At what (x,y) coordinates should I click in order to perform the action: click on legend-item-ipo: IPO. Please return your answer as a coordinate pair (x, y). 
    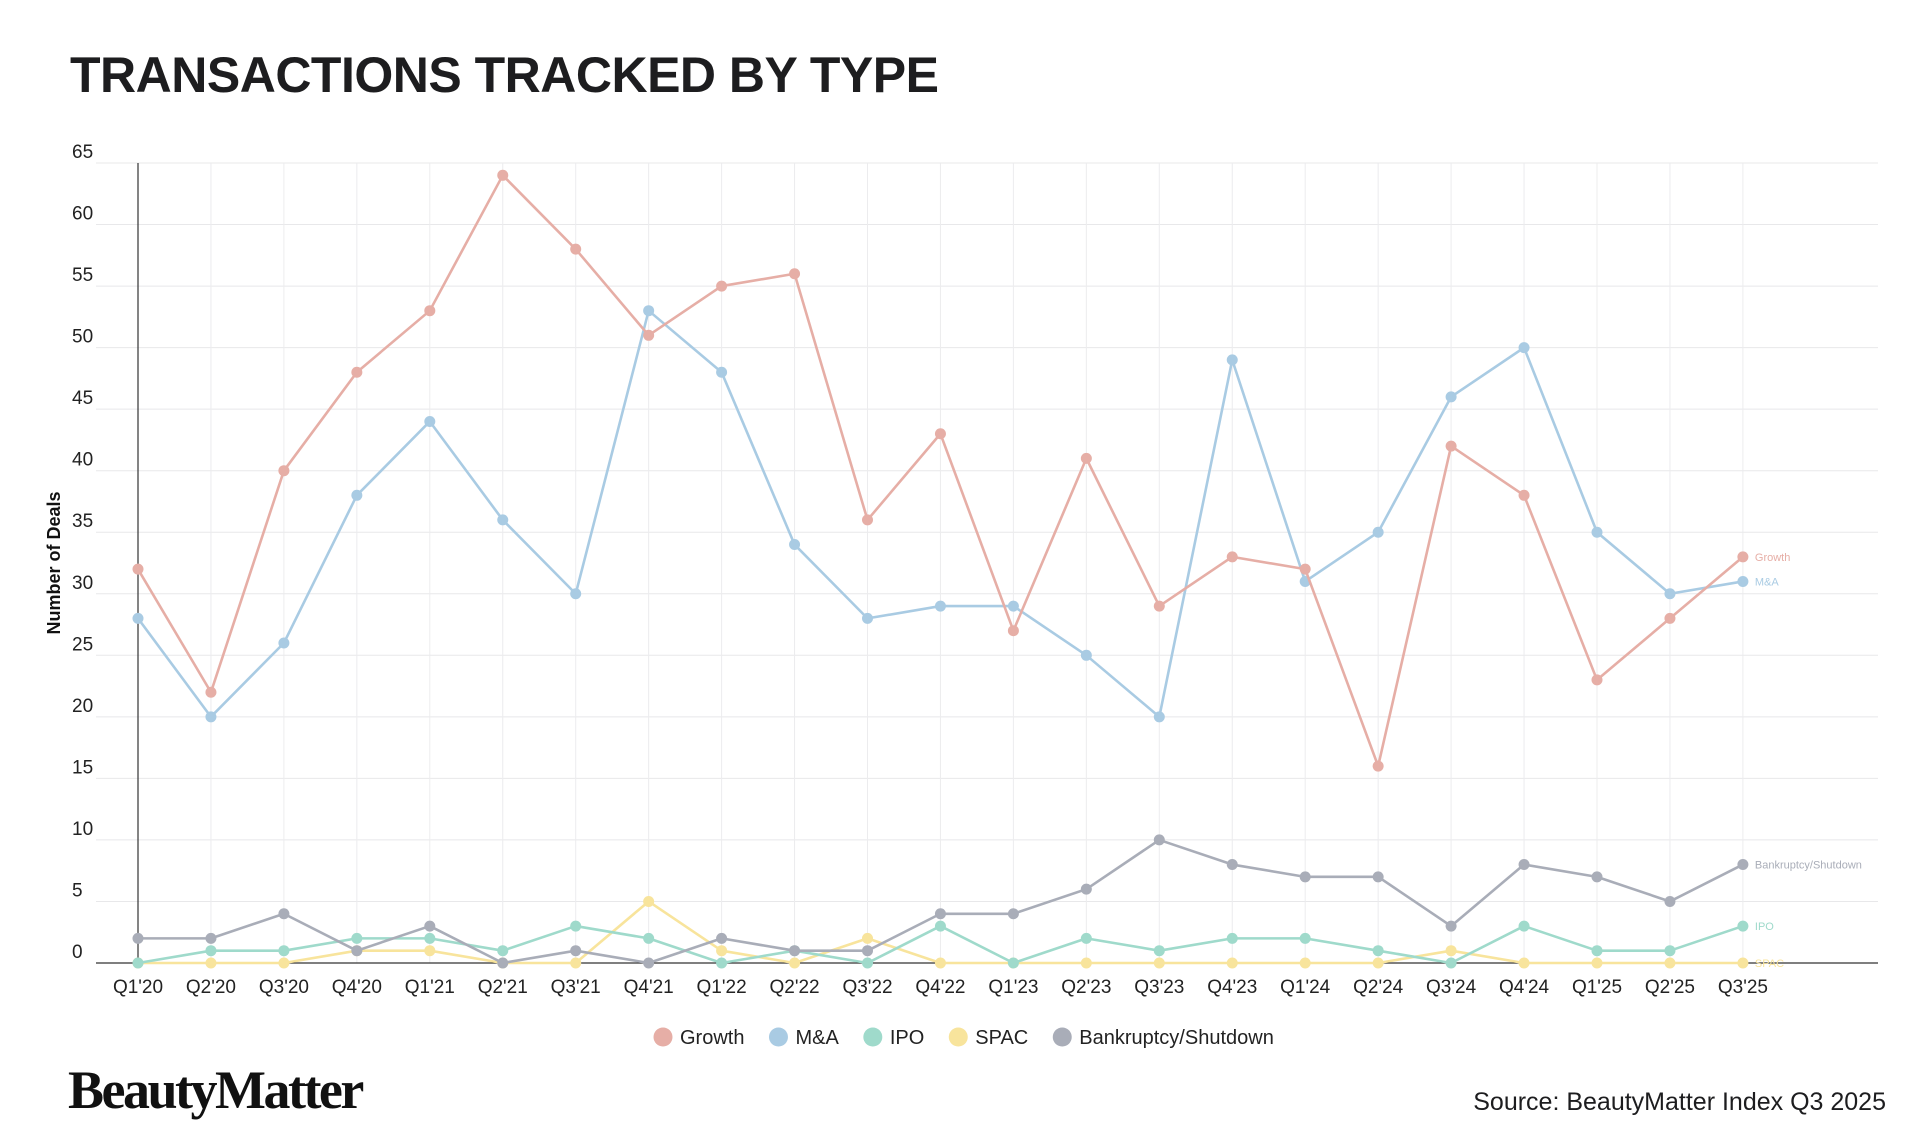
    Looking at the image, I should click on (893, 1038).